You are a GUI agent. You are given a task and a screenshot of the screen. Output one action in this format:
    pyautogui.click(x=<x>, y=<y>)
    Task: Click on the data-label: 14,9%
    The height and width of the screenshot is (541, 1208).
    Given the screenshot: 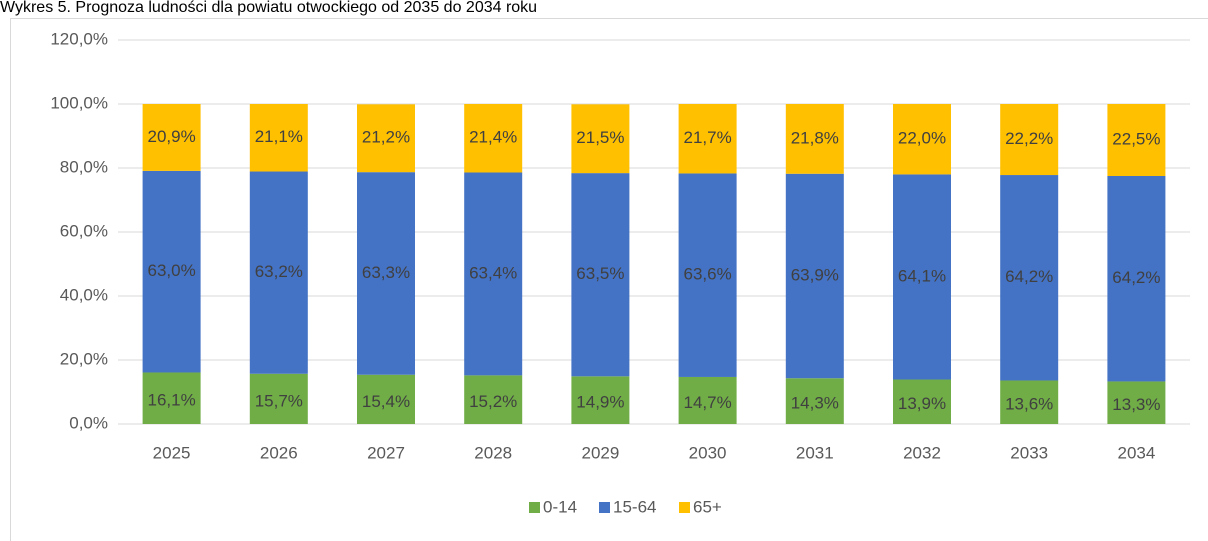 What is the action you would take?
    pyautogui.click(x=600, y=402)
    